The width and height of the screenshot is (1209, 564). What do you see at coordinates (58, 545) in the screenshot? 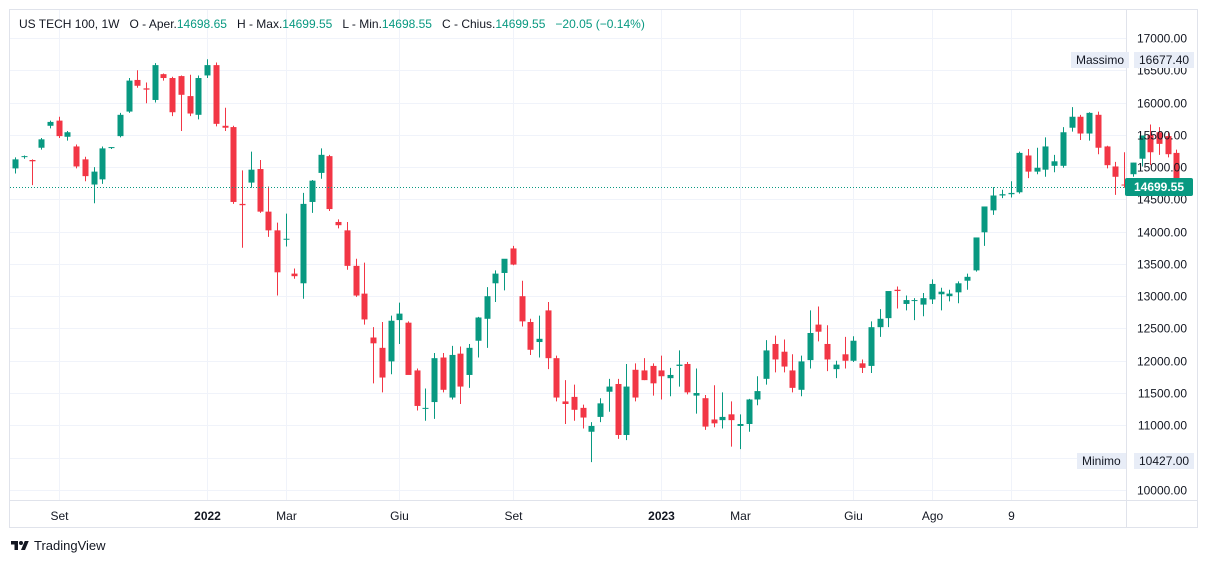
I see `tradingview-brand: TradingView` at bounding box center [58, 545].